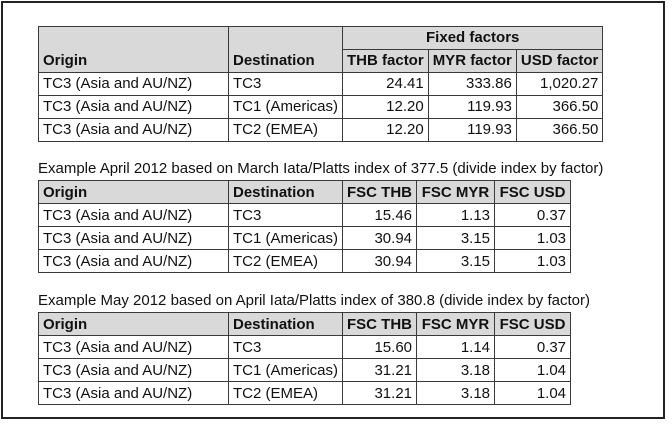 This screenshot has width=672, height=424. Describe the element at coordinates (472, 83) in the screenshot. I see `myr-cell: 333.86` at that location.